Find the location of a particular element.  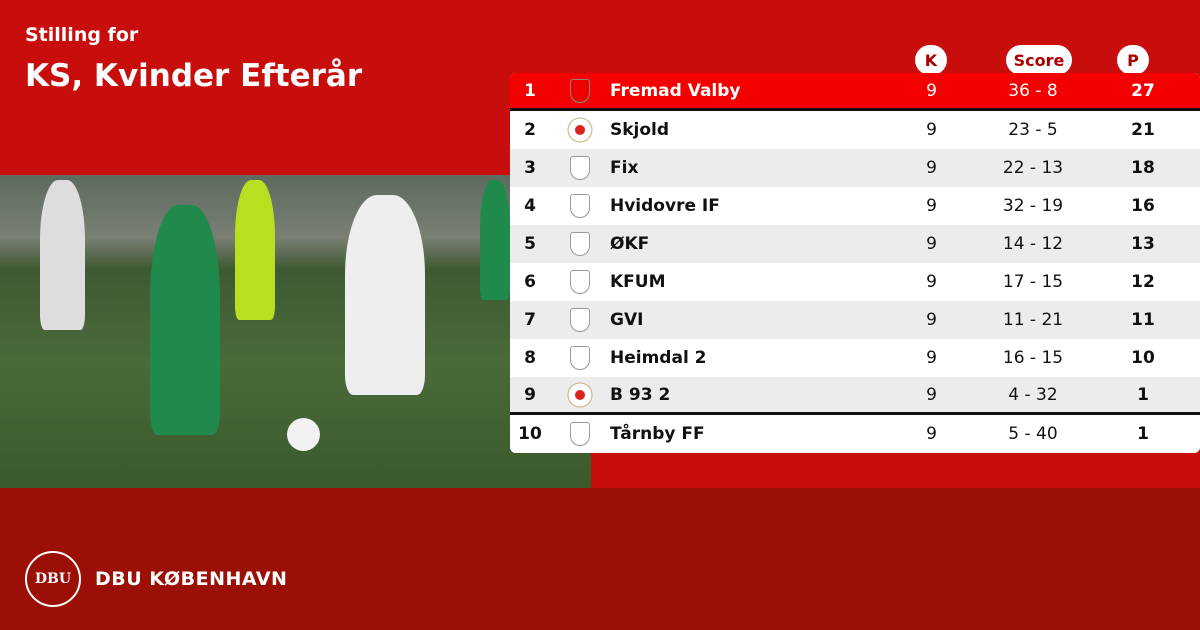

points: 21 is located at coordinates (1143, 130).